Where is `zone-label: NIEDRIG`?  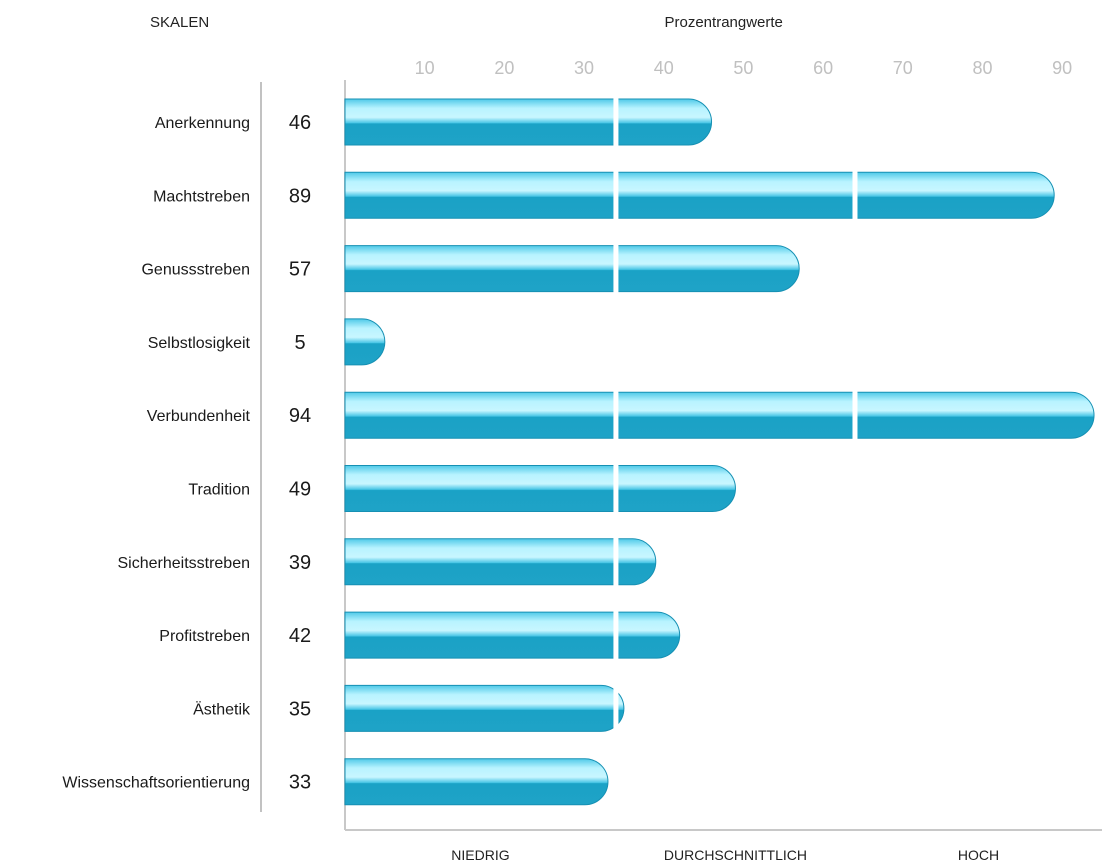
zone-label: NIEDRIG is located at coordinates (480, 855).